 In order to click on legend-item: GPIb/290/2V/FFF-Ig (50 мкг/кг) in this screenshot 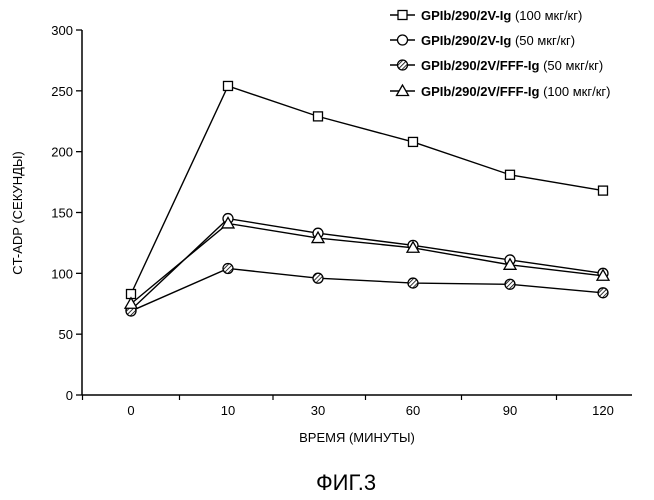, I will do `click(496, 65)`.